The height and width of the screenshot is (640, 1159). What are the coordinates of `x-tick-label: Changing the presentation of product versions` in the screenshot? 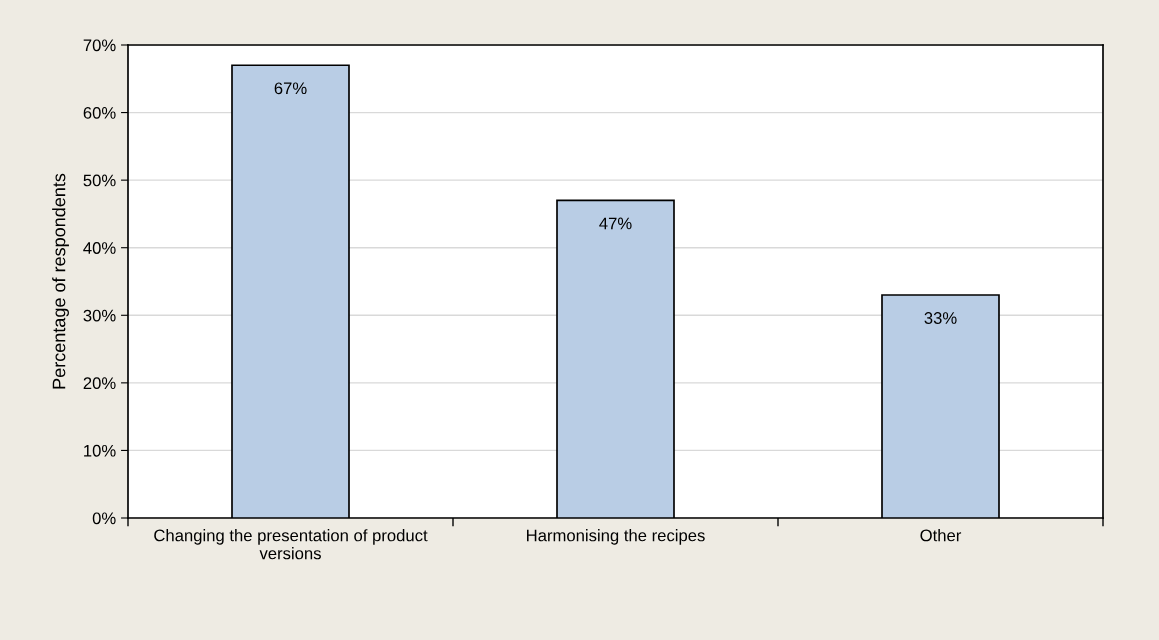 It's located at (291, 544).